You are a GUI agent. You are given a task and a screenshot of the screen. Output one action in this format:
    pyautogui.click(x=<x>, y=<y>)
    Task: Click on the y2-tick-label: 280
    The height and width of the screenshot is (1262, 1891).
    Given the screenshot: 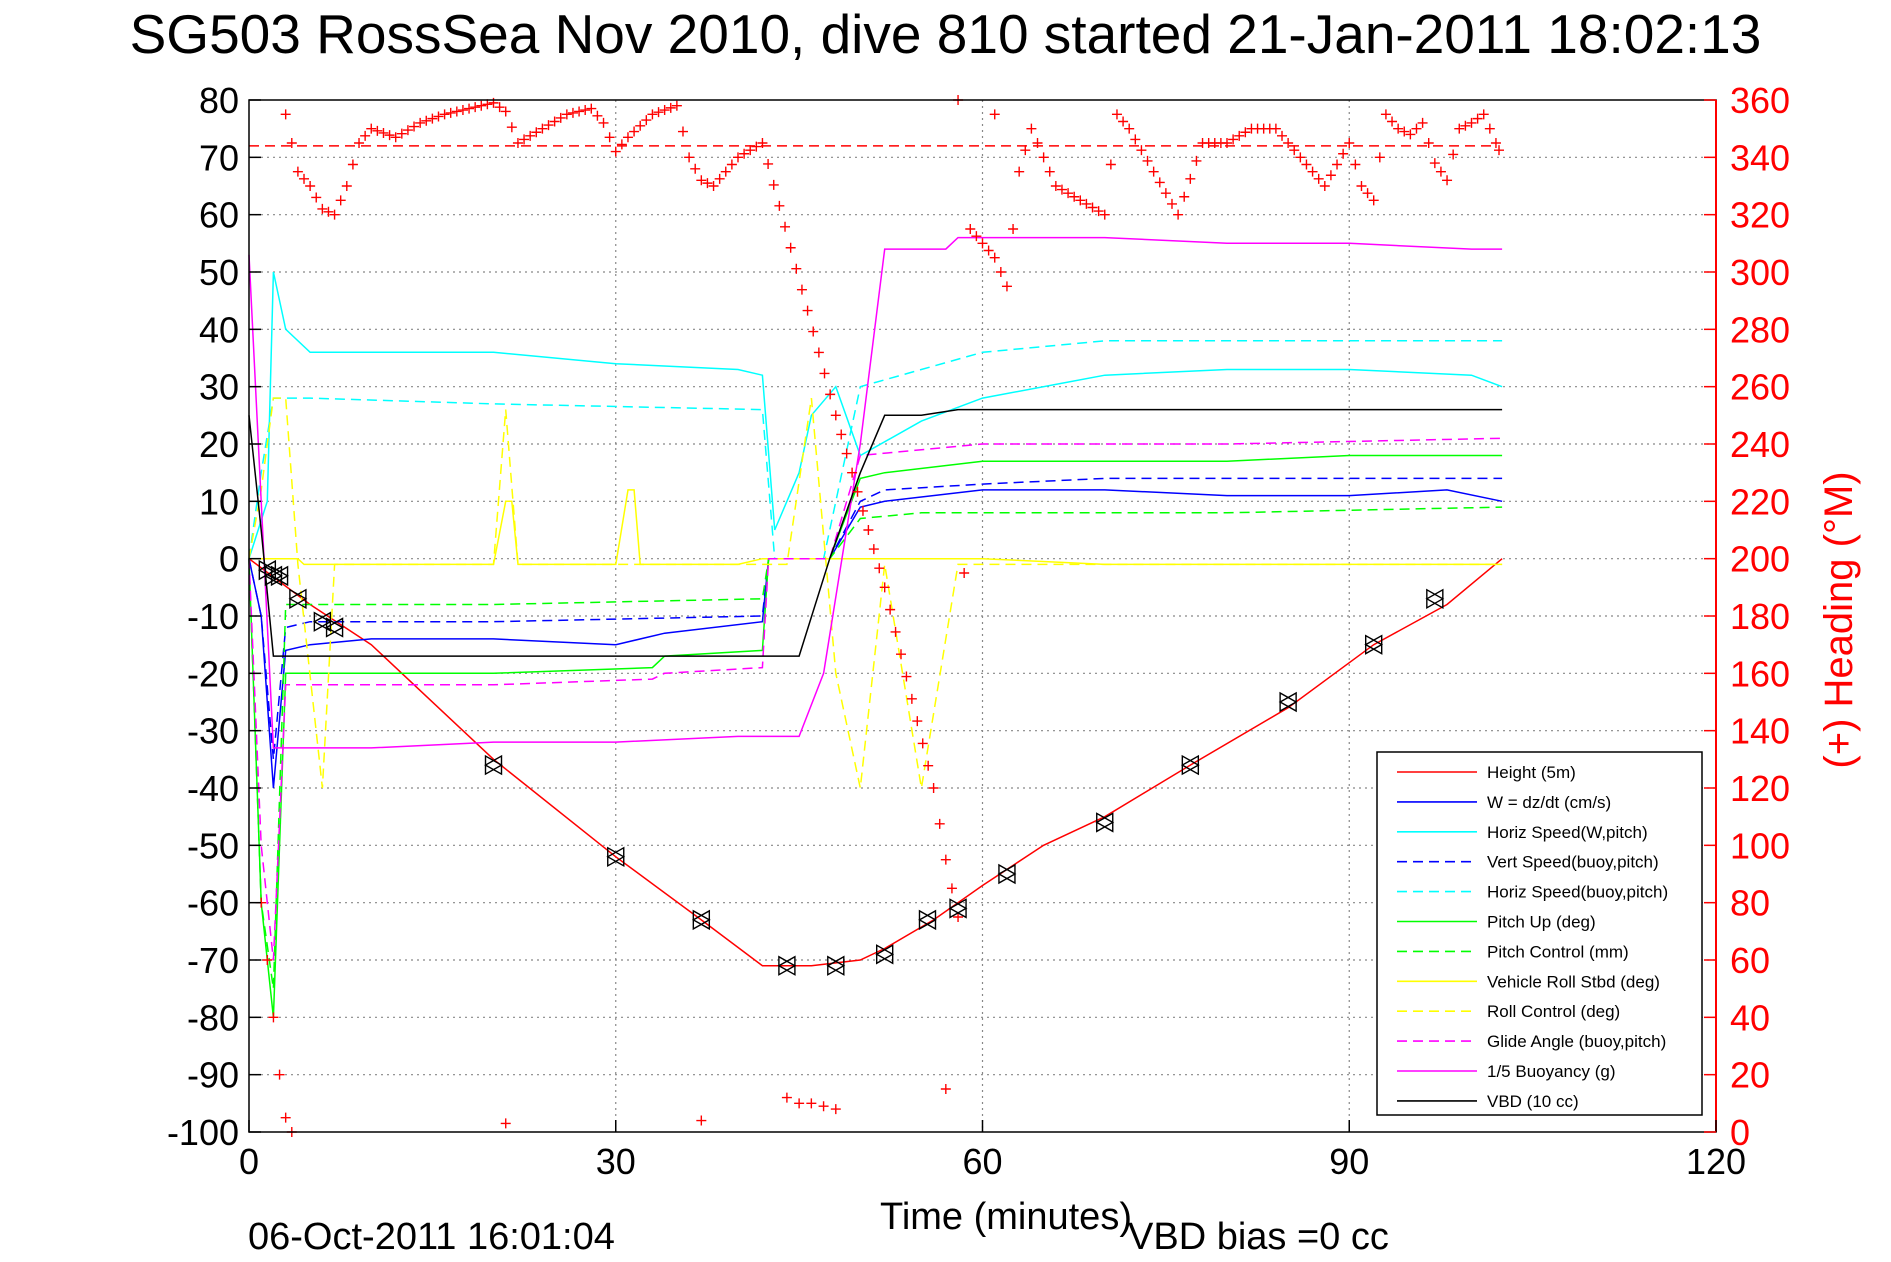 What is the action you would take?
    pyautogui.click(x=1760, y=329)
    